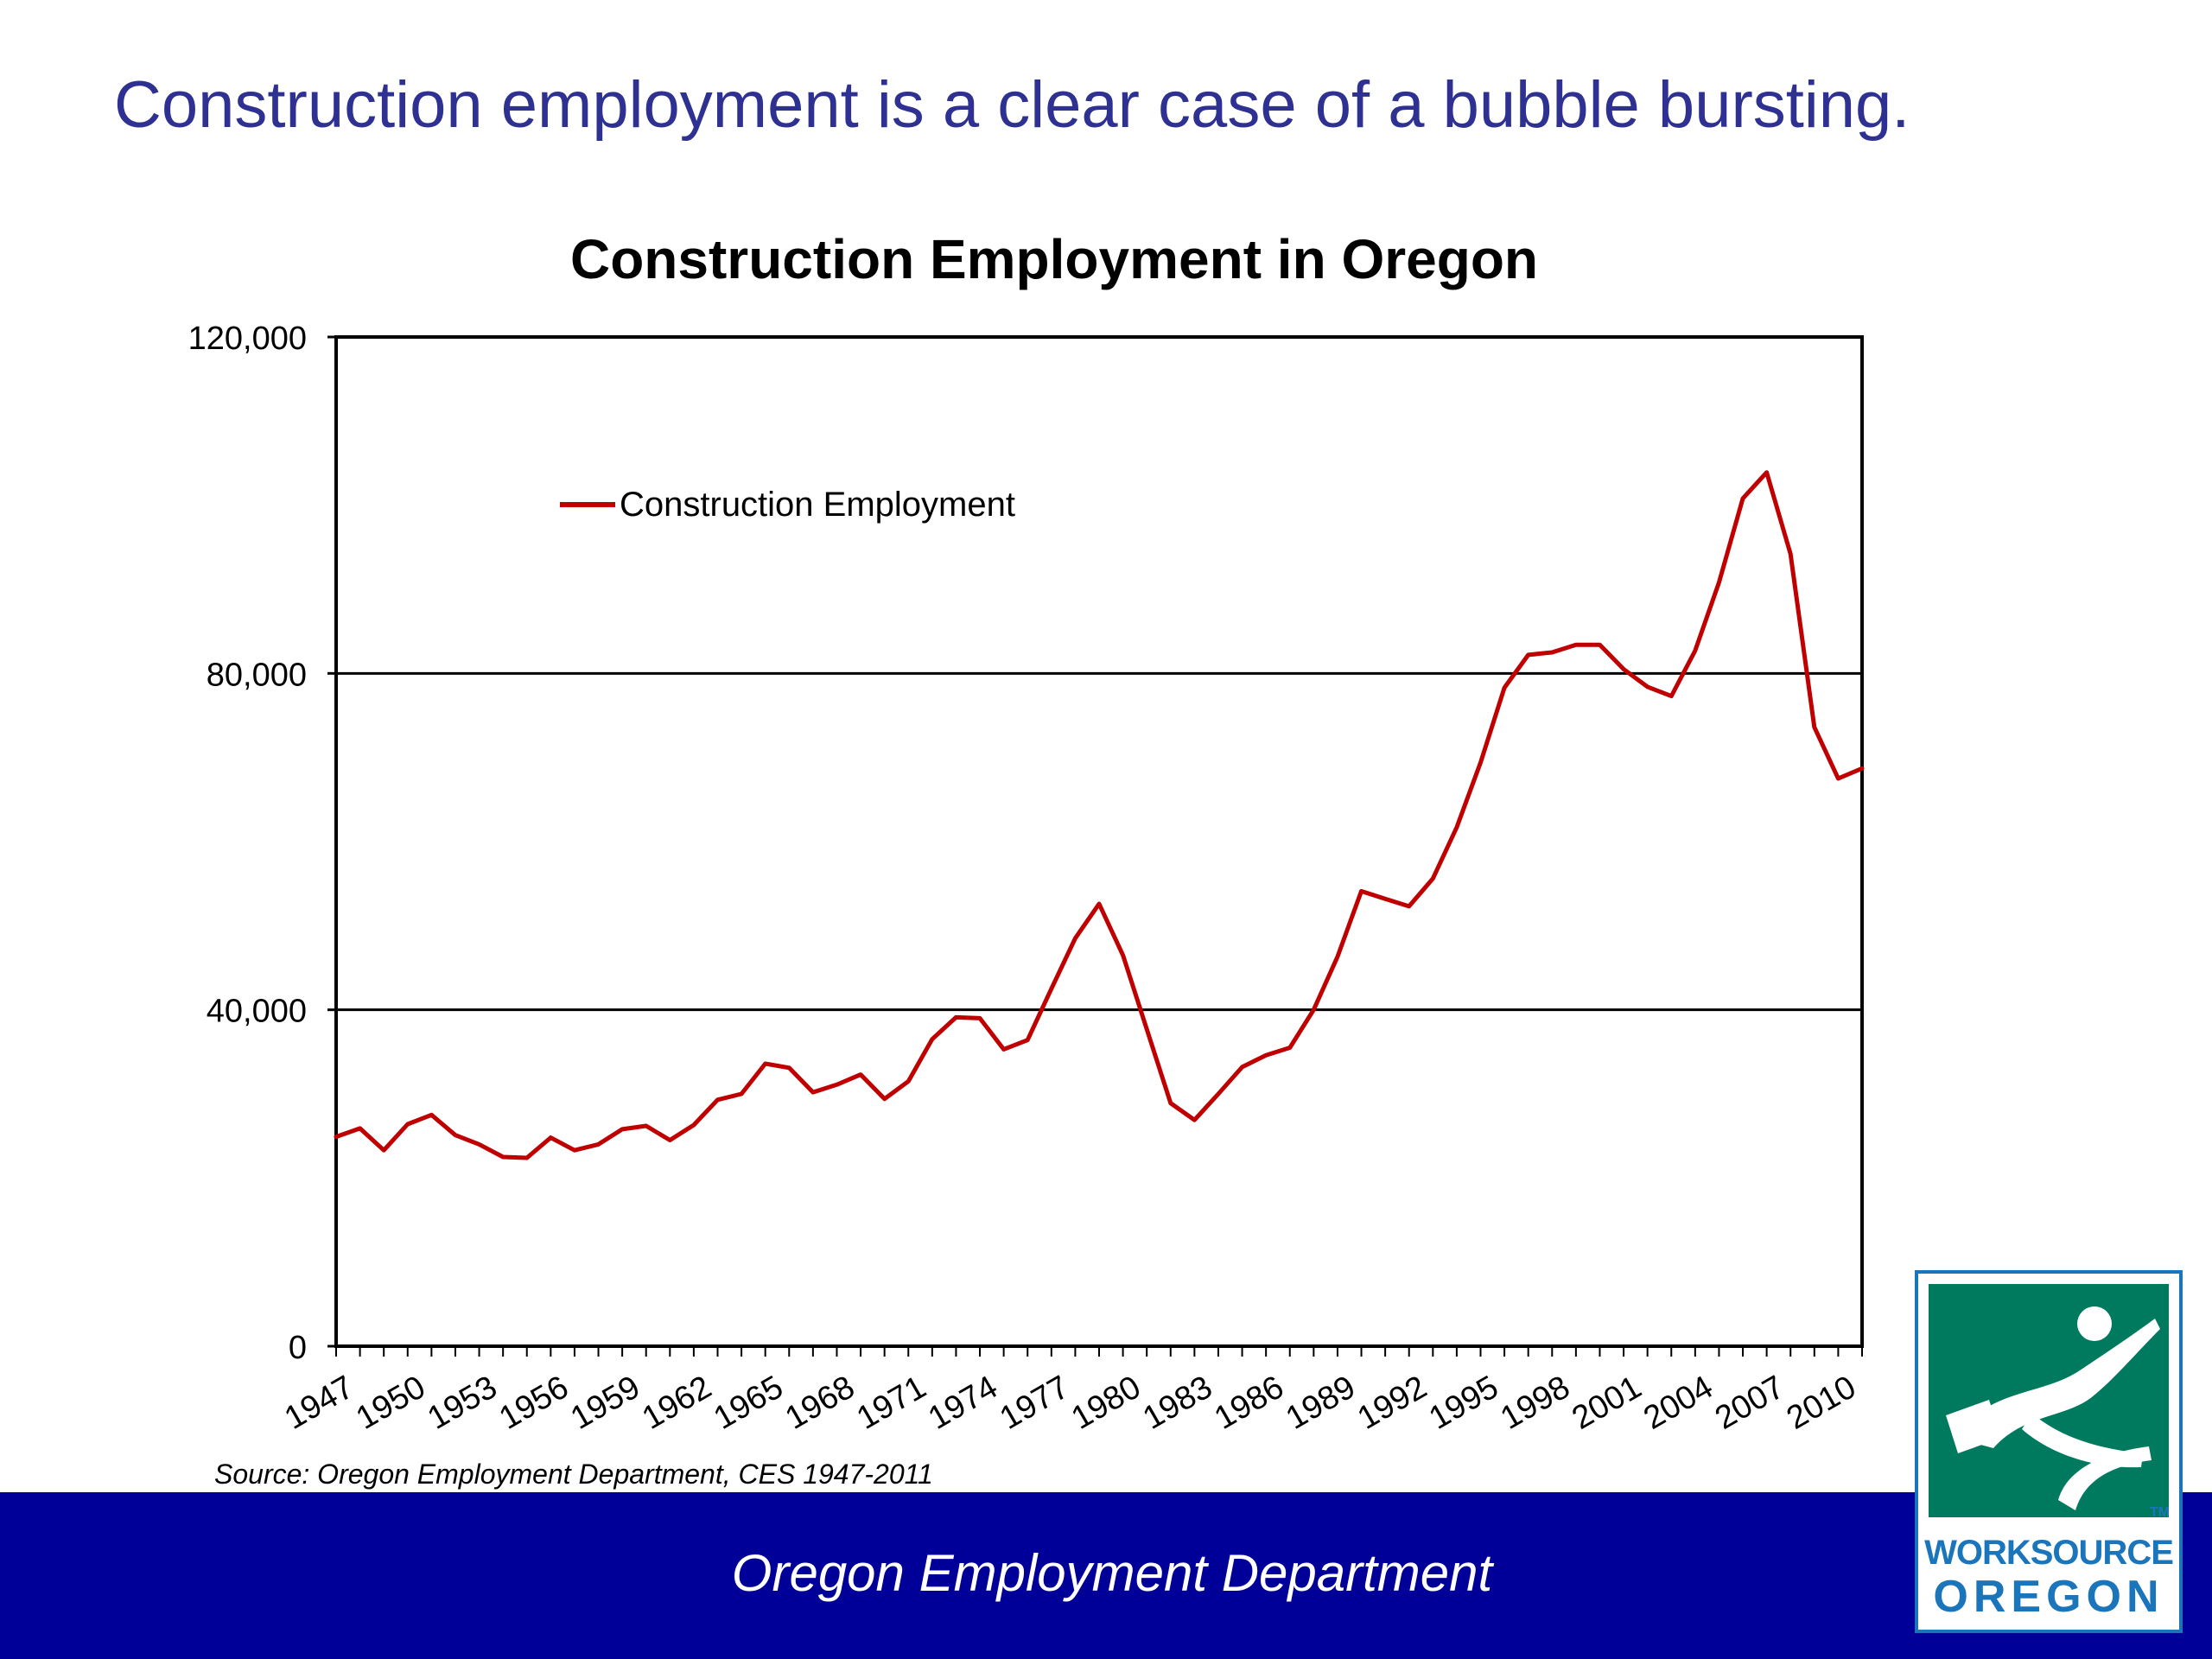 The width and height of the screenshot is (2212, 1659). I want to click on x-tick-label: 2010, so click(1821, 1403).